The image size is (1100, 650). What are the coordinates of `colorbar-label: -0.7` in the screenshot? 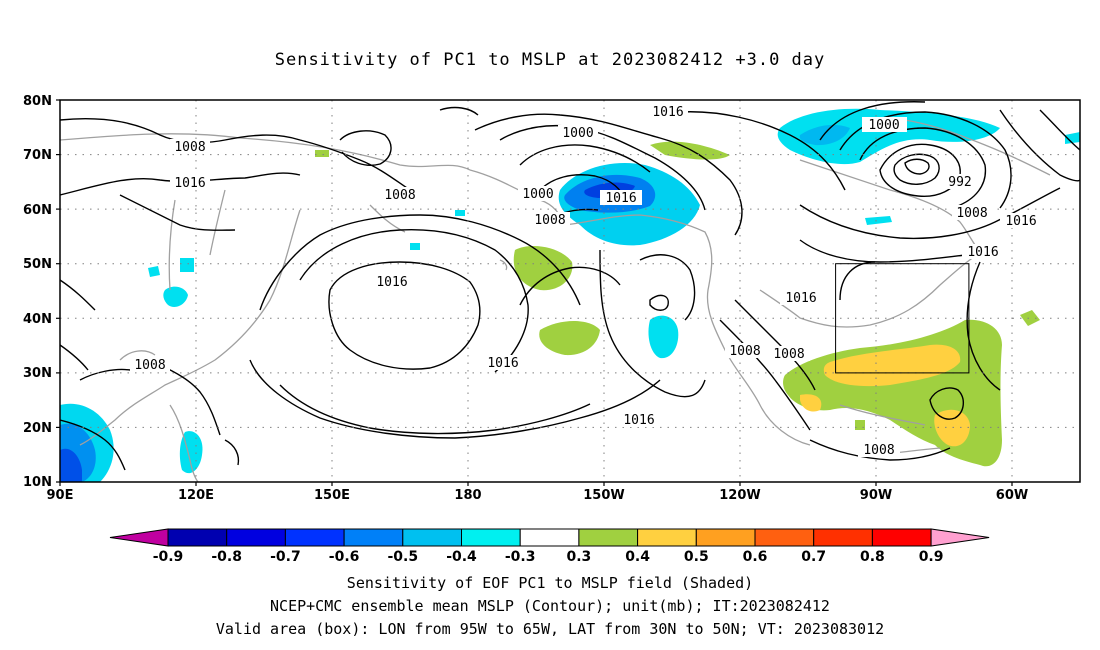 It's located at (285, 557).